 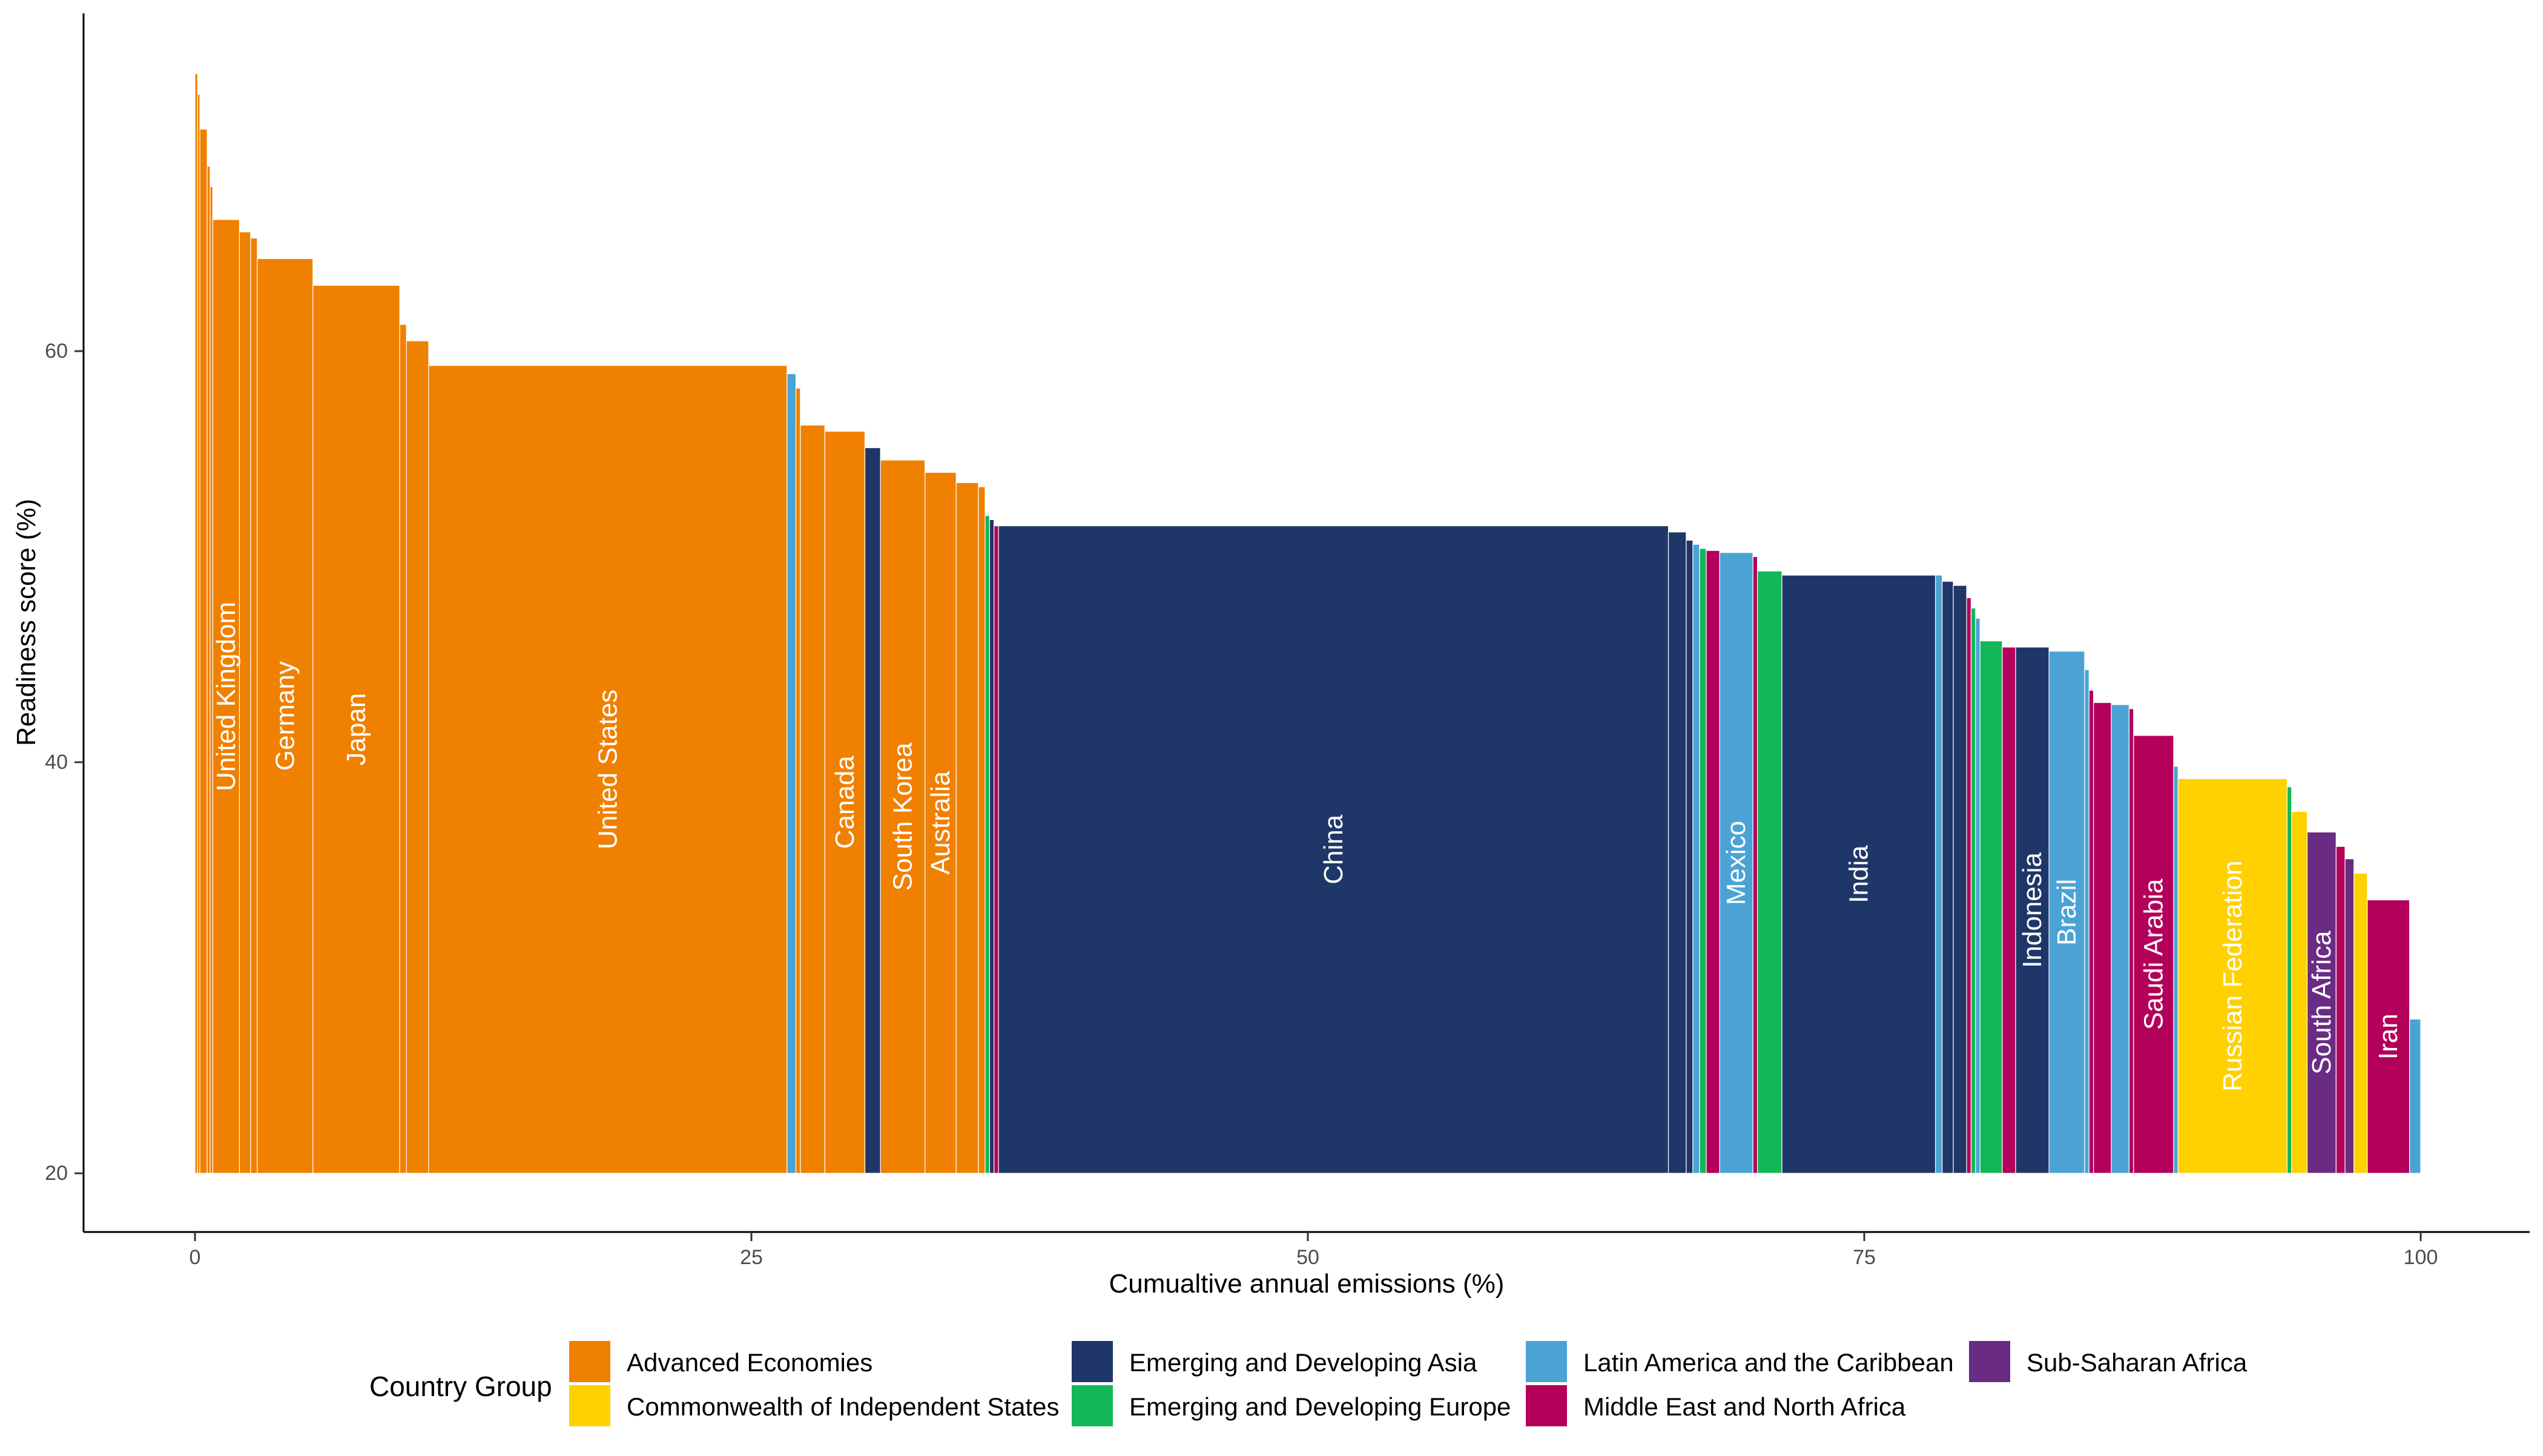 I want to click on x-axis-title: Cumualtive annual emissions (%), so click(x=1307, y=1284).